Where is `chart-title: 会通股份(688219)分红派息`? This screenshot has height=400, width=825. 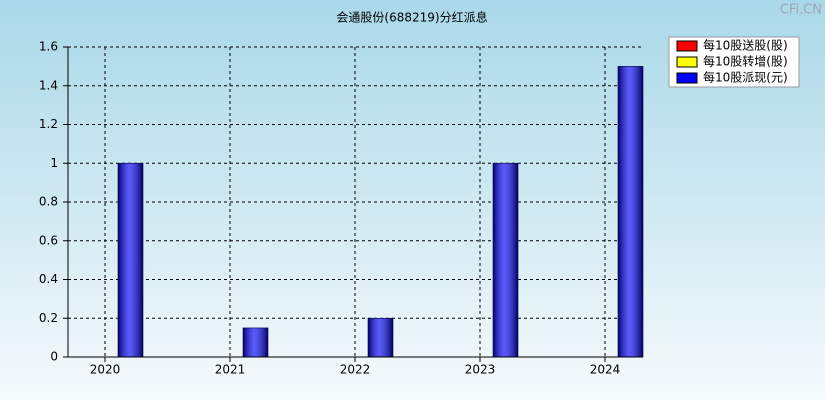
chart-title: 会通股份(688219)分红派息 is located at coordinates (411, 17).